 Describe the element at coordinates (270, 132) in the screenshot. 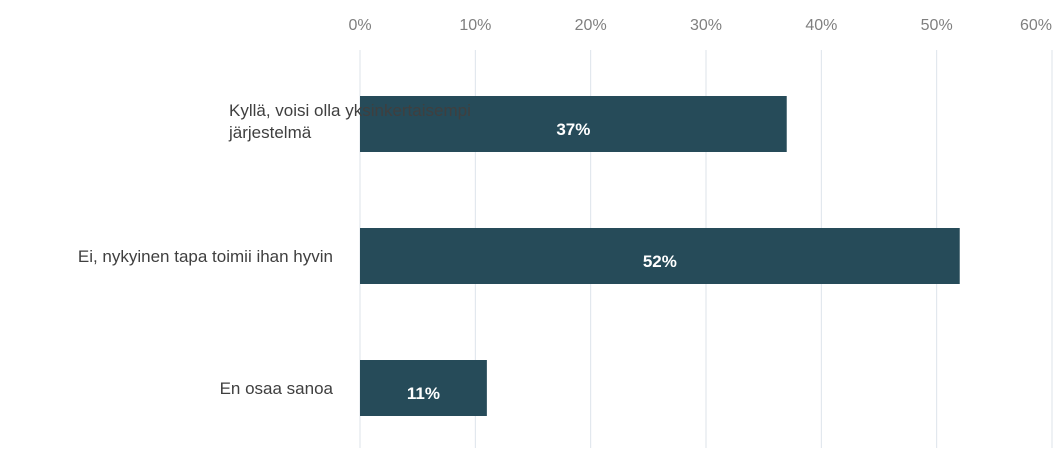

I see `category-label-line: järjestelmä` at that location.